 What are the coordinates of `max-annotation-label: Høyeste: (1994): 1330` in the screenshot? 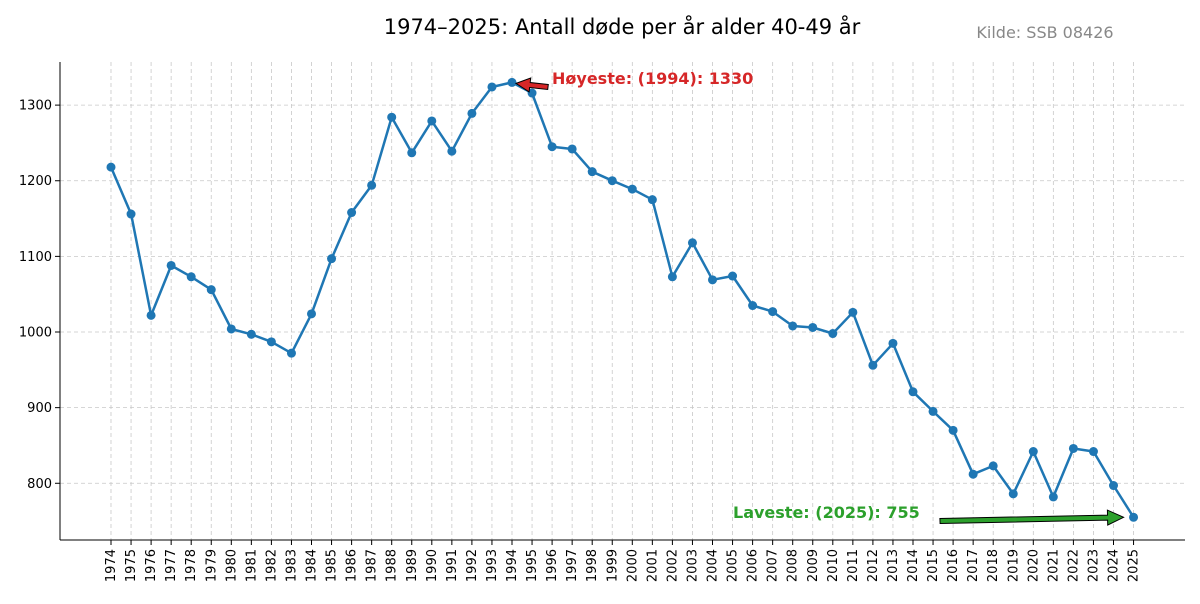 It's located at (652, 78).